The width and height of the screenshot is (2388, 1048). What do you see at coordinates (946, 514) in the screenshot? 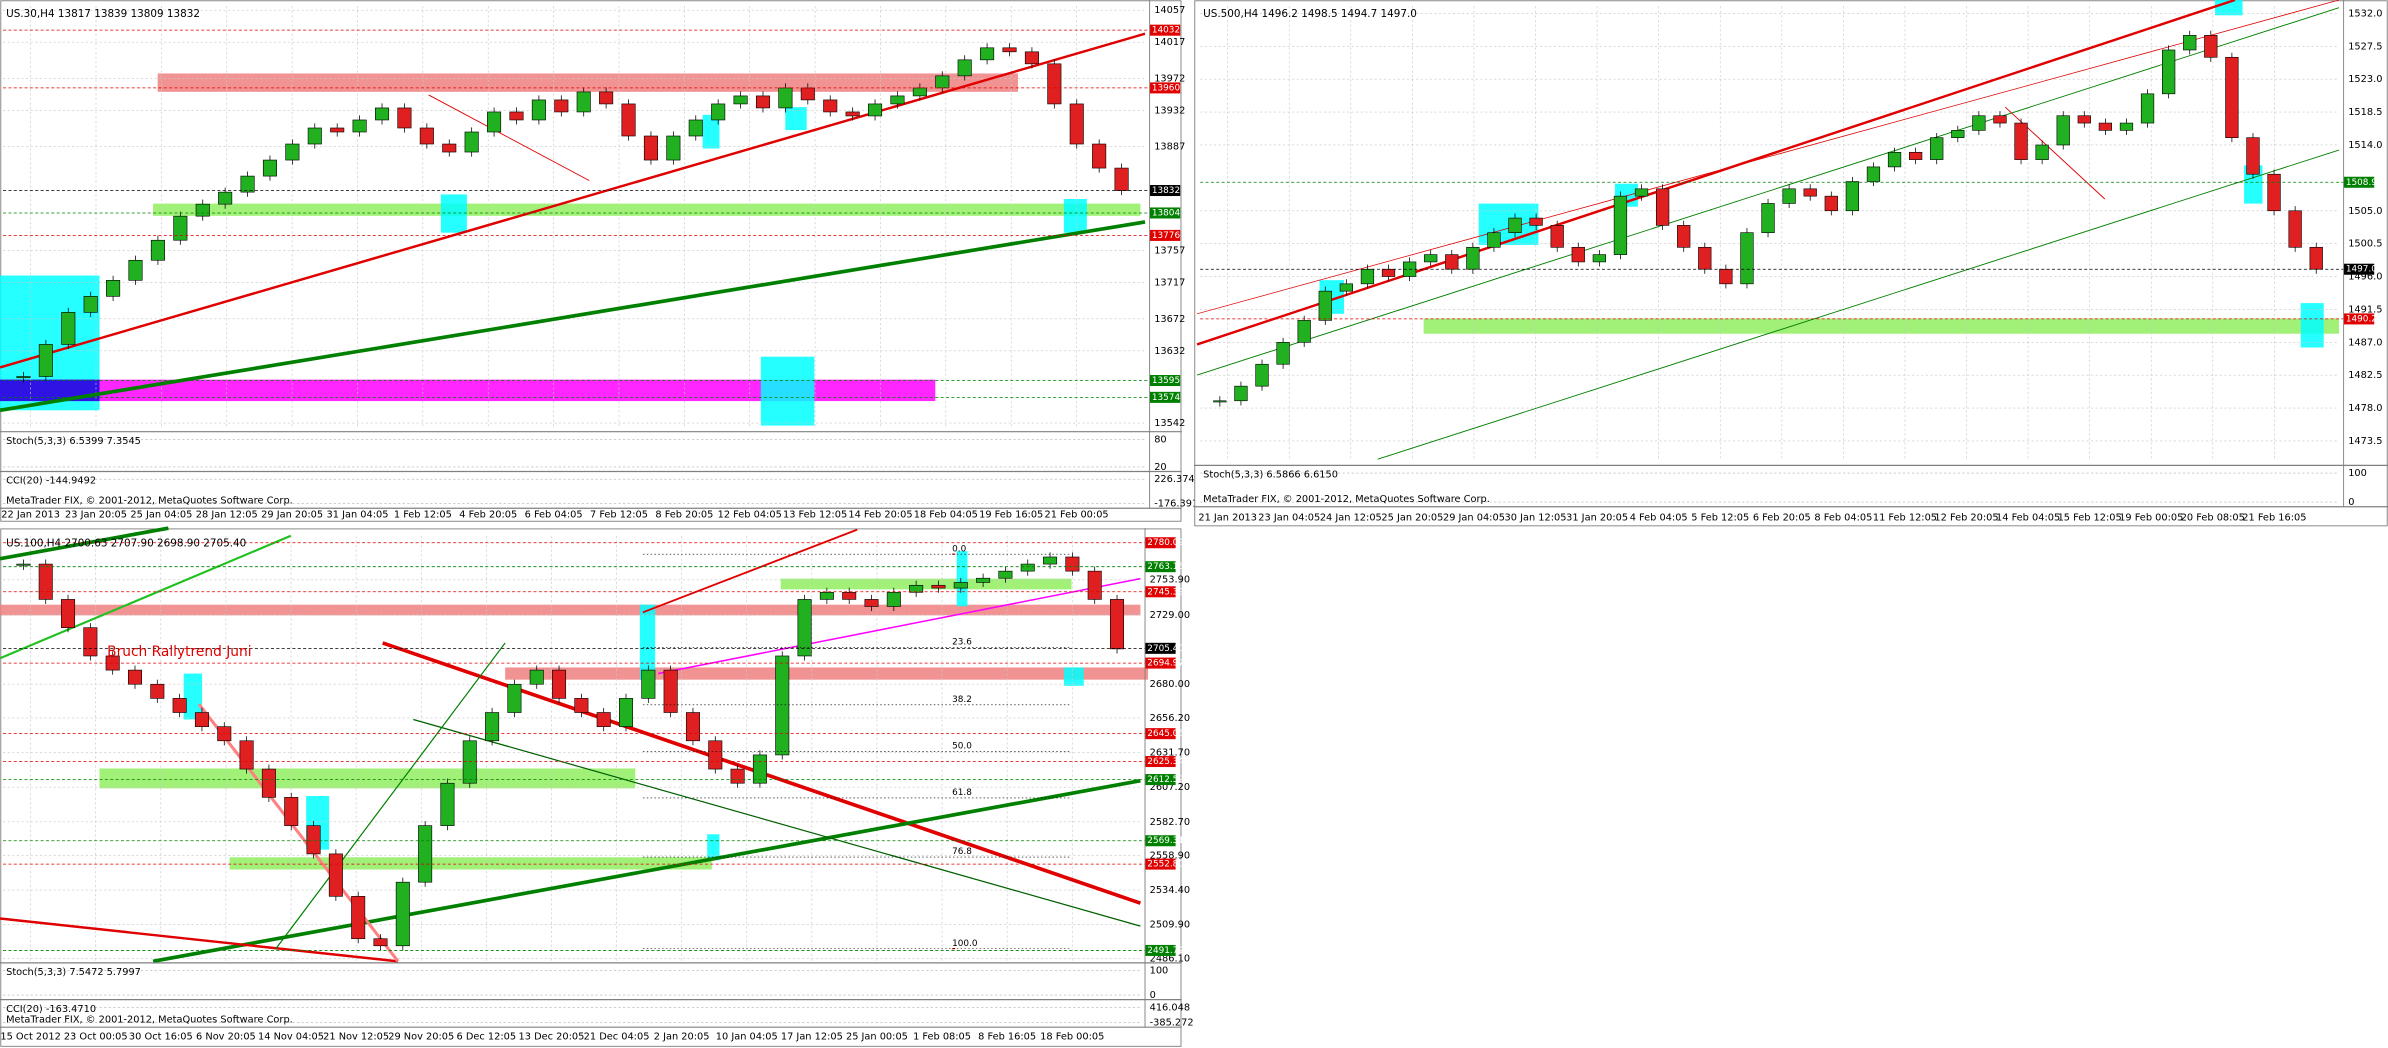
I see `date-label: 18 Feb 04:05` at bounding box center [946, 514].